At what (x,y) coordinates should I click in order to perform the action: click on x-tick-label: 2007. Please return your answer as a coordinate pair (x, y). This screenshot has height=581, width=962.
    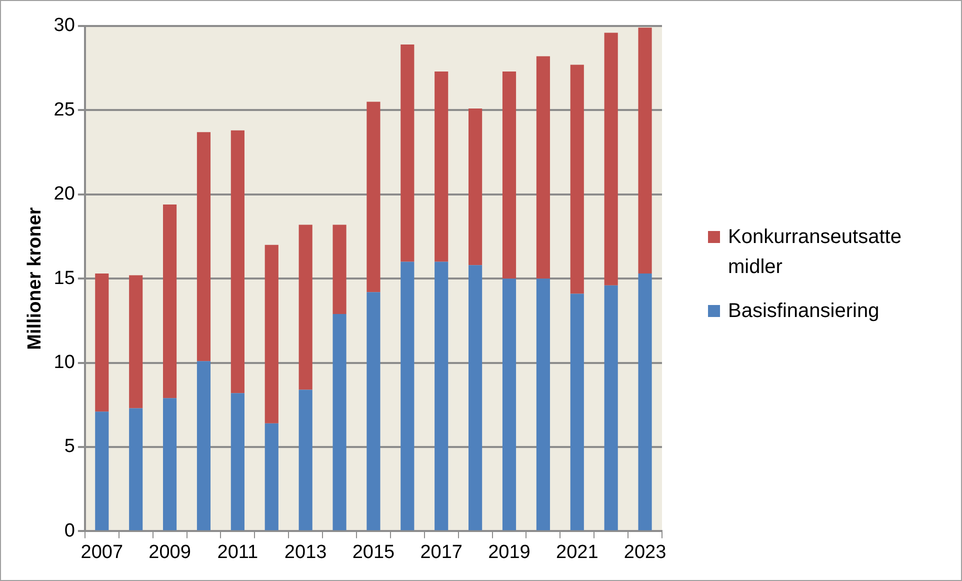
    Looking at the image, I should click on (102, 552).